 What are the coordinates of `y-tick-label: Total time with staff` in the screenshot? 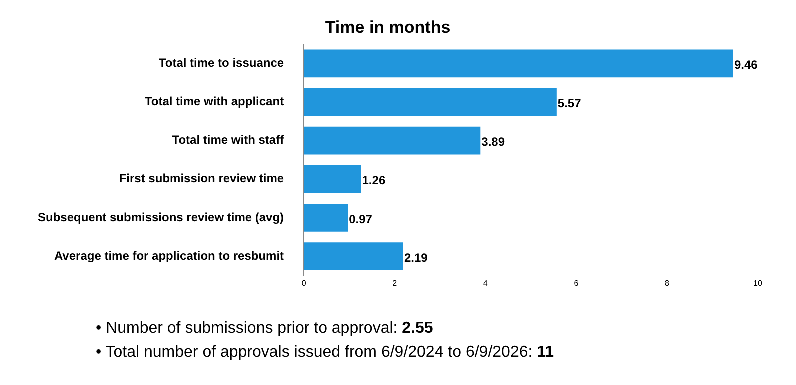 It's located at (229, 140).